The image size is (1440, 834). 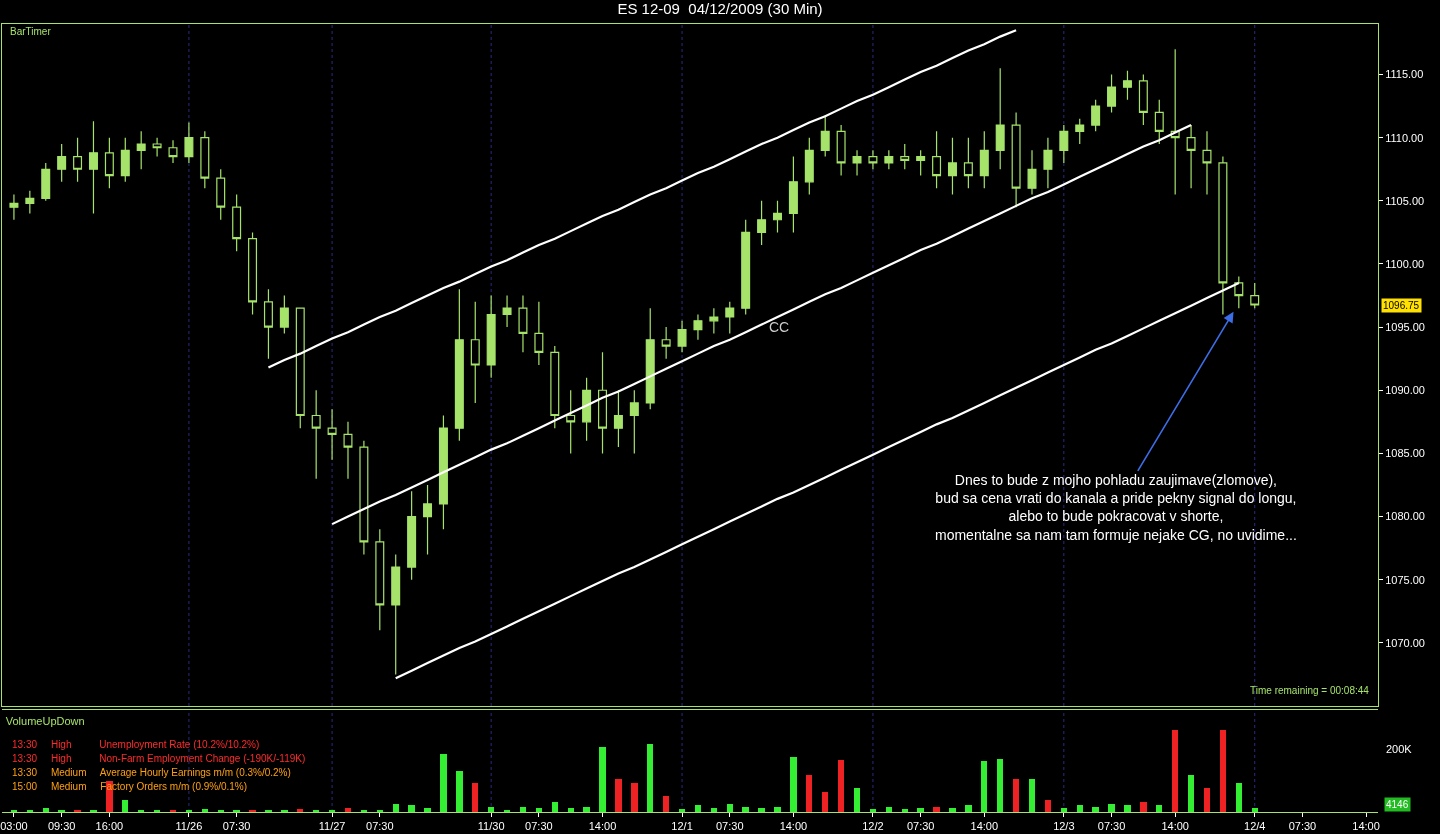 I want to click on x-tick-label: 11/30, so click(x=491, y=826).